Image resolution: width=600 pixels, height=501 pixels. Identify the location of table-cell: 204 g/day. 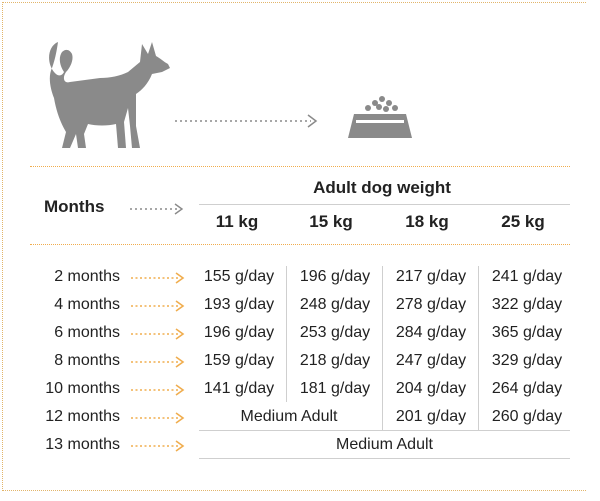
(431, 388).